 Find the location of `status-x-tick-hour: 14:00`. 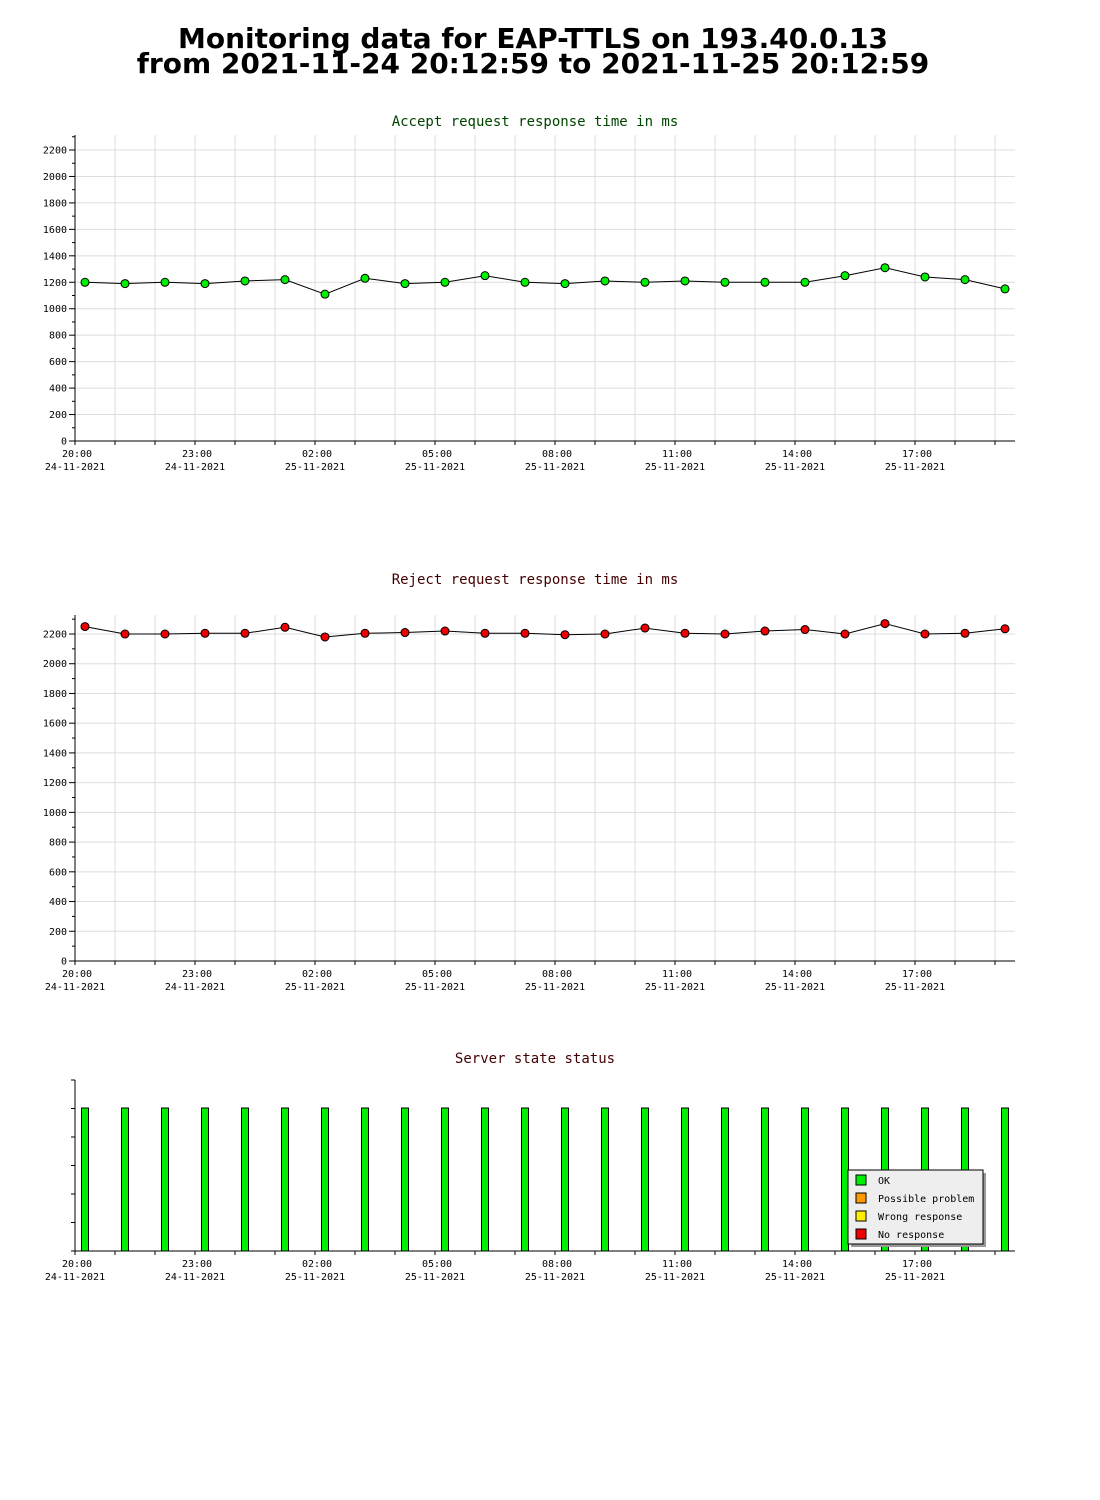

status-x-tick-hour: 14:00 is located at coordinates (797, 1264).